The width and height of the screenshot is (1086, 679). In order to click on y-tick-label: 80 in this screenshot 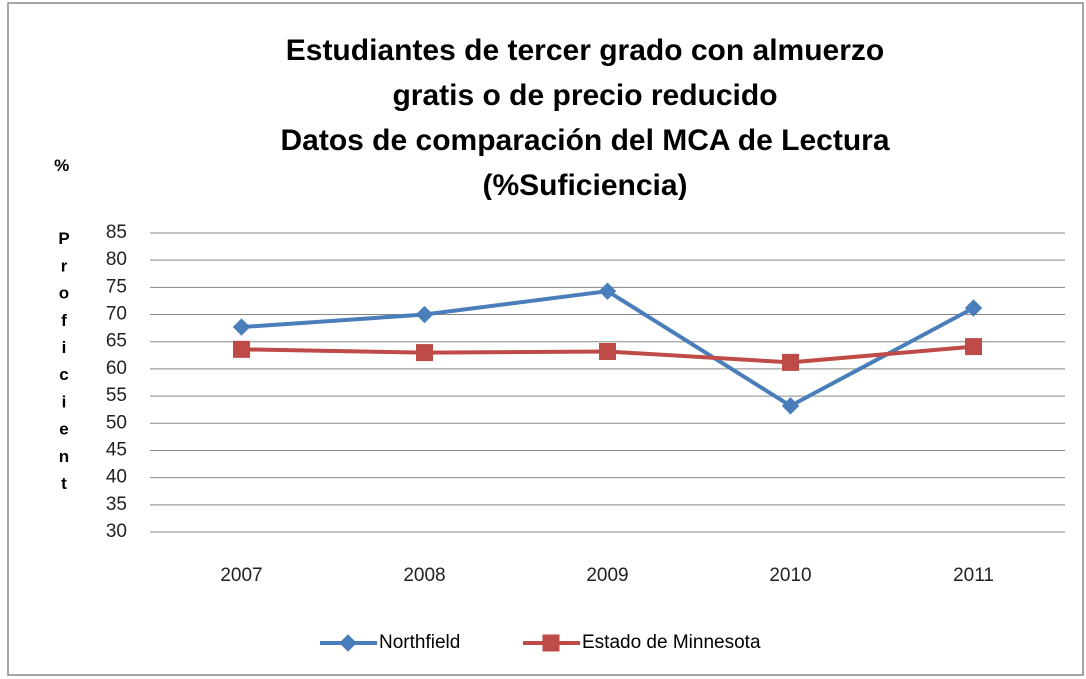, I will do `click(116, 259)`.